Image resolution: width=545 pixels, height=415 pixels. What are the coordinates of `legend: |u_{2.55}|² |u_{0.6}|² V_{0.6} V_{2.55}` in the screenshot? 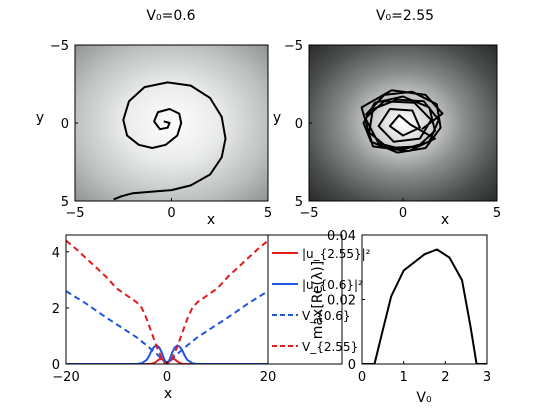 It's located at (319, 299).